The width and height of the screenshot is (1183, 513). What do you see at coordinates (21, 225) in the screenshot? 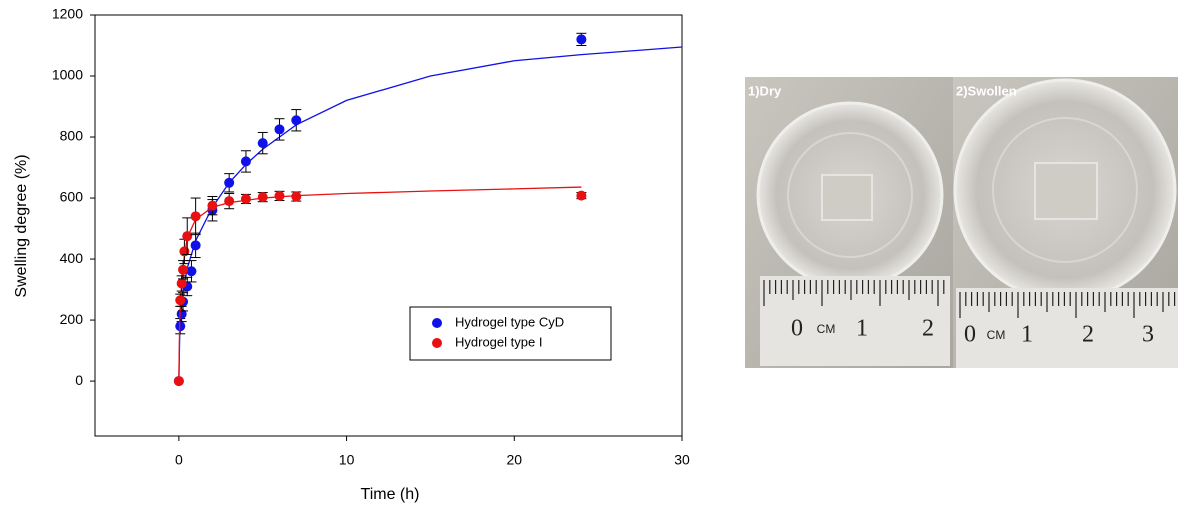
I see `y-axis-label: Swelling degree (%)` at bounding box center [21, 225].